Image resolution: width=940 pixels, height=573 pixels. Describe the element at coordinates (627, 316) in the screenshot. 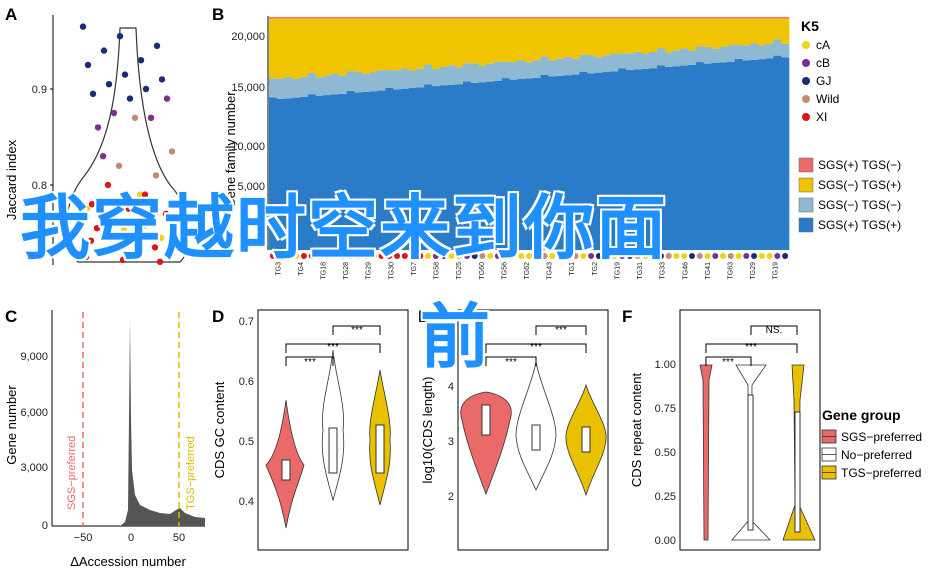

I see `panel-f-letter: F` at that location.